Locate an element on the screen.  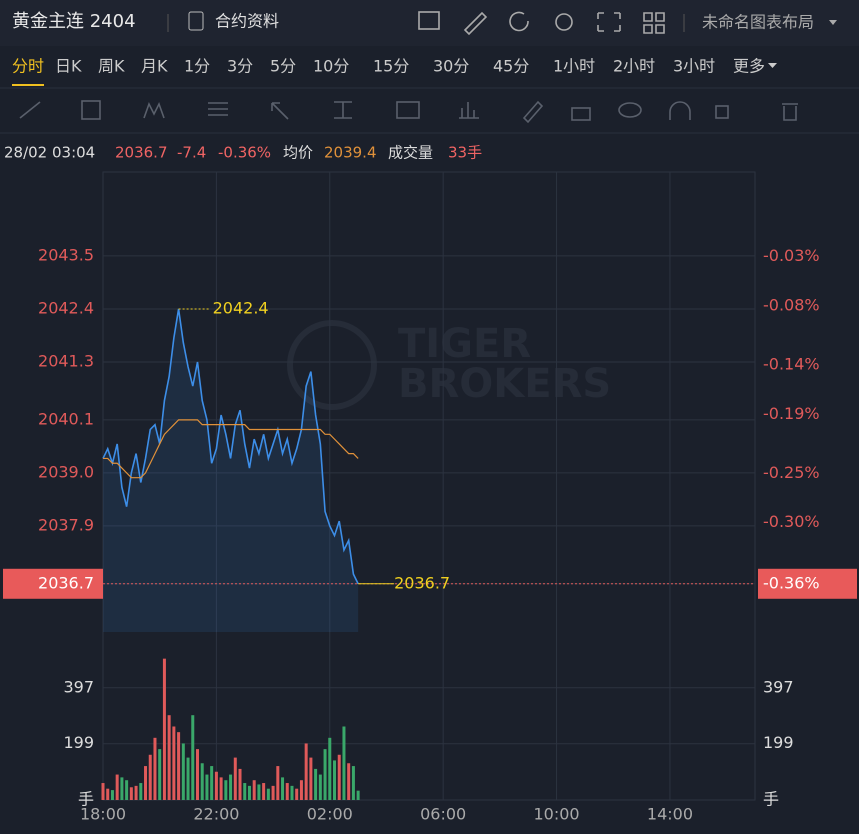
timeframe-tab: 30分 is located at coordinates (451, 66).